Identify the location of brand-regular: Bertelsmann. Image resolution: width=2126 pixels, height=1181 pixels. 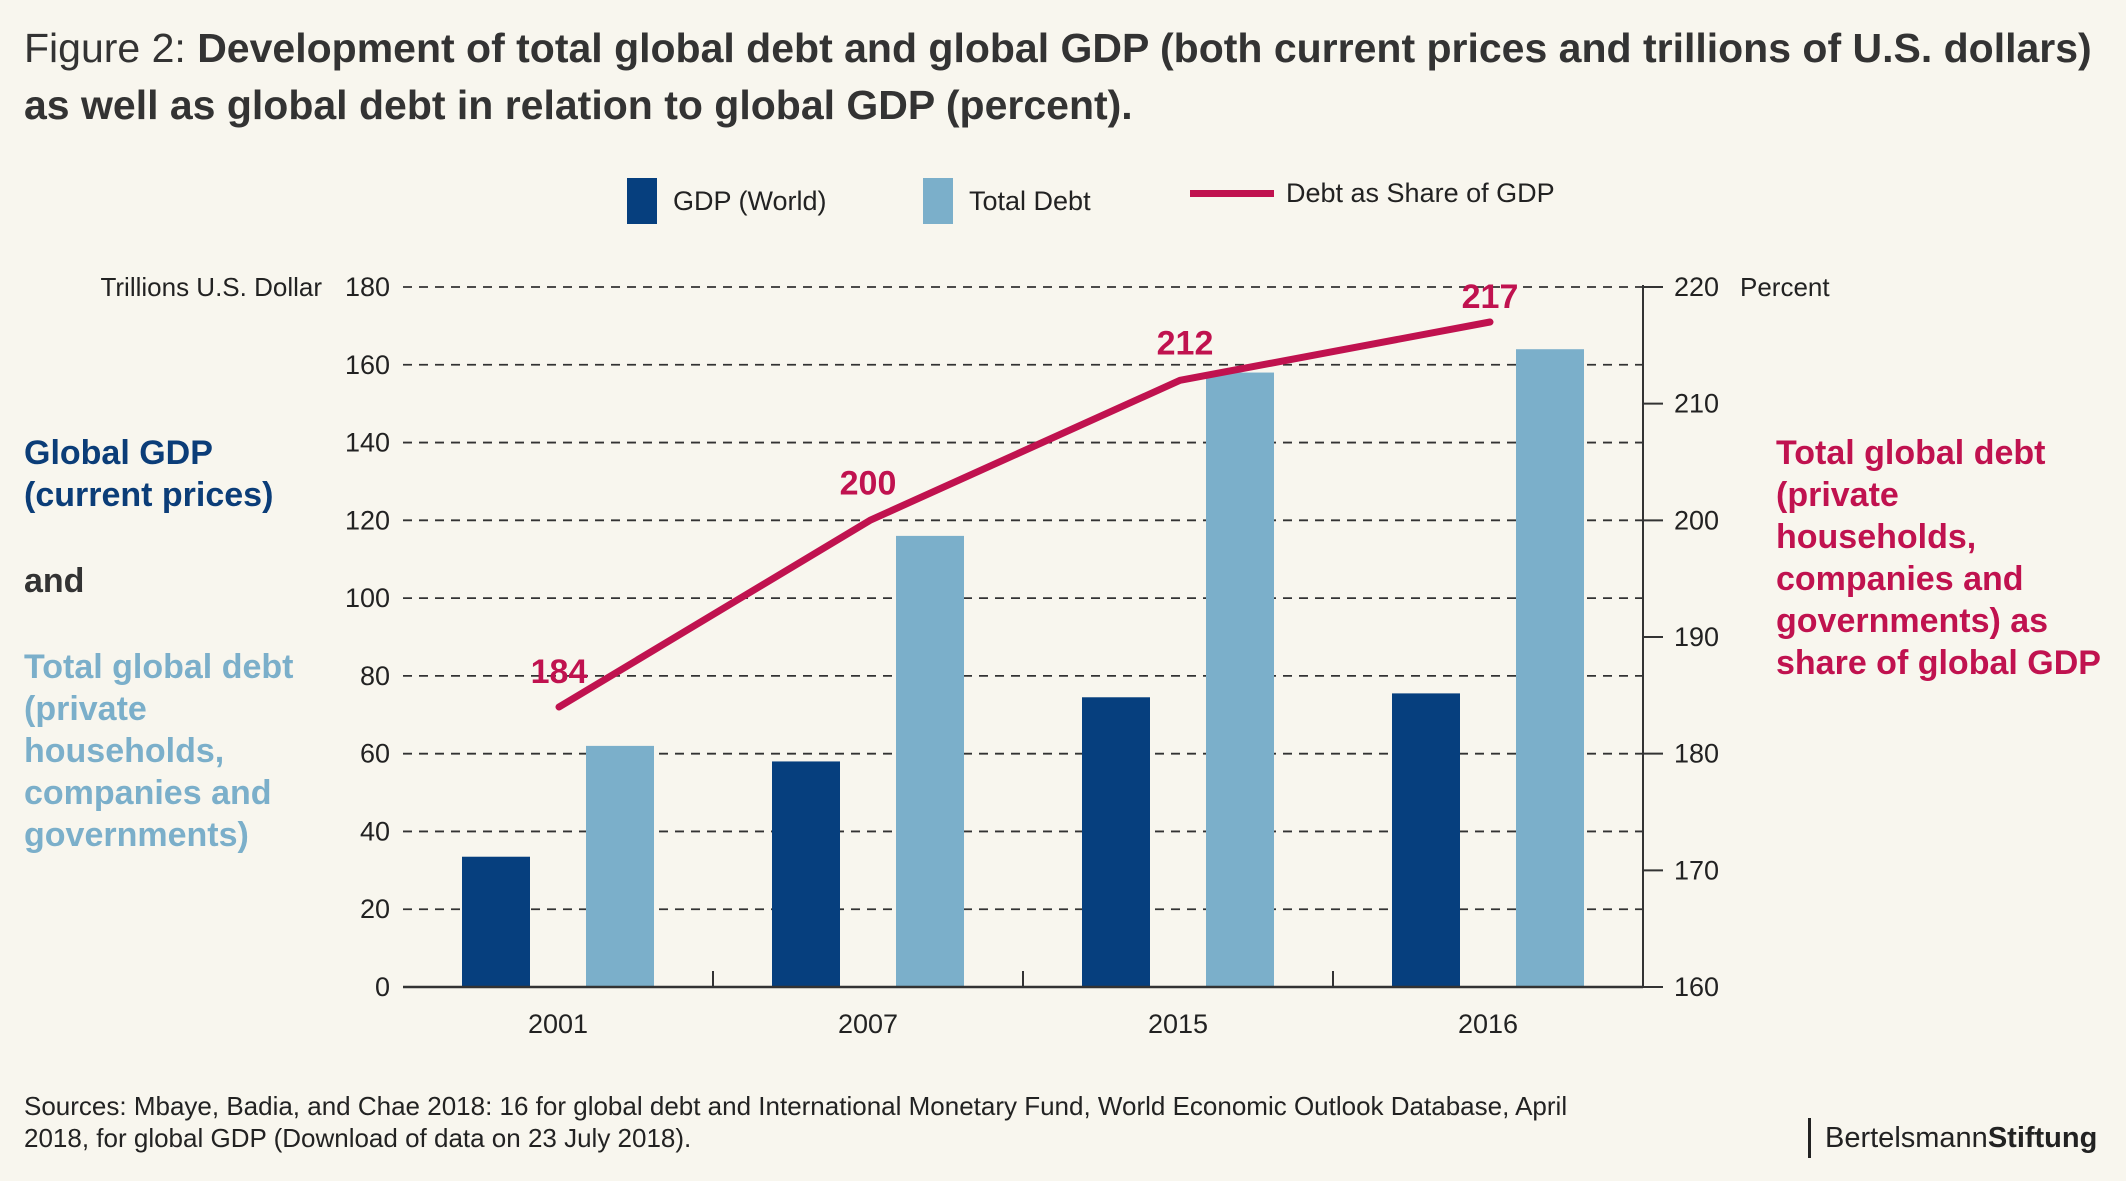
(1906, 1137).